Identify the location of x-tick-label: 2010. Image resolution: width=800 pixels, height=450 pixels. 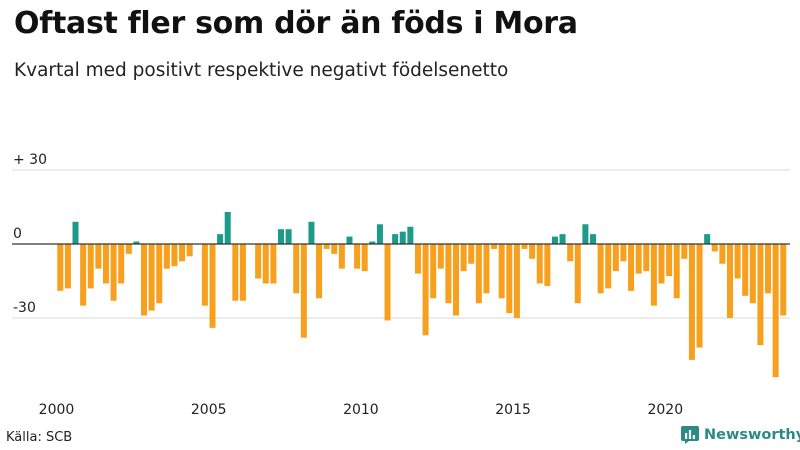
(361, 410).